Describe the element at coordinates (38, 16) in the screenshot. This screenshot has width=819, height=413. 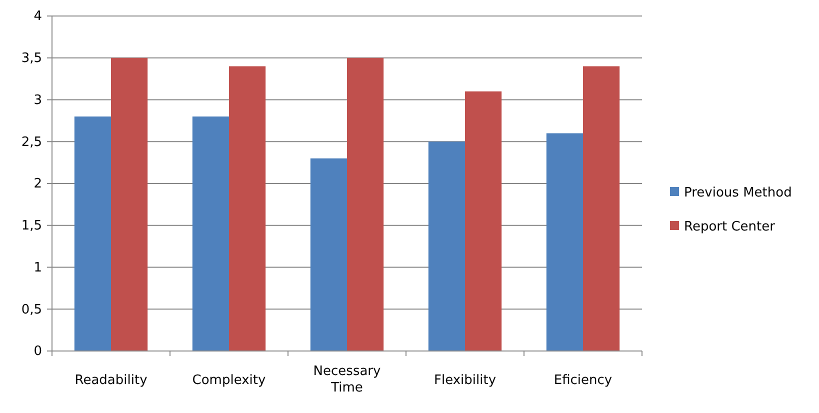
I see `y-tick-label: 4` at that location.